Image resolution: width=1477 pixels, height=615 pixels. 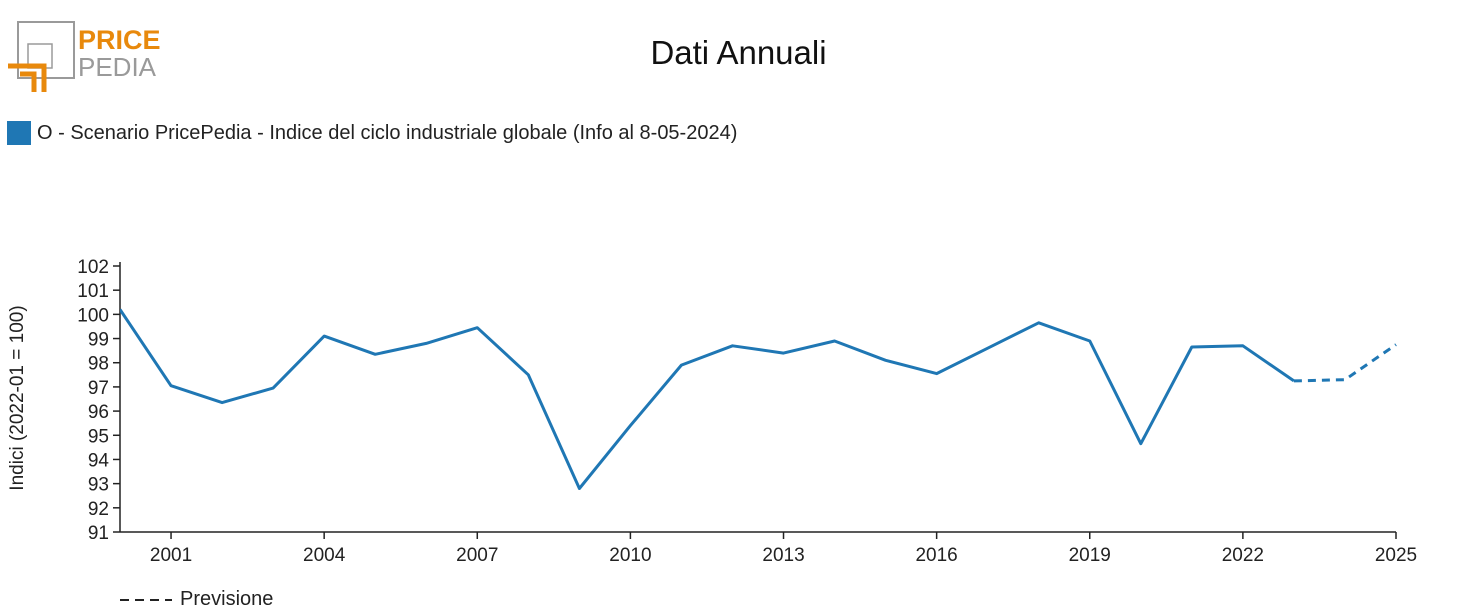 I want to click on chart-title: Dati Annuali, so click(x=738, y=52).